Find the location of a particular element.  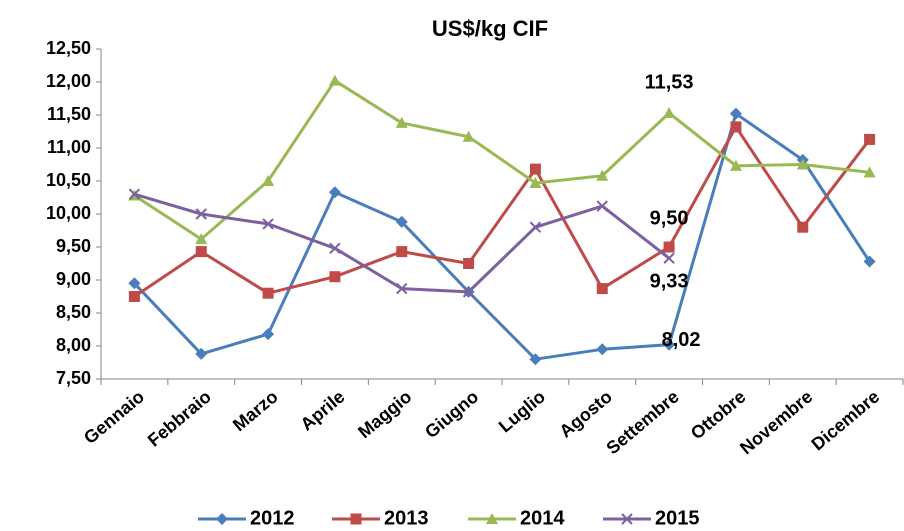

x-tick-label: Aprile is located at coordinates (323, 410).